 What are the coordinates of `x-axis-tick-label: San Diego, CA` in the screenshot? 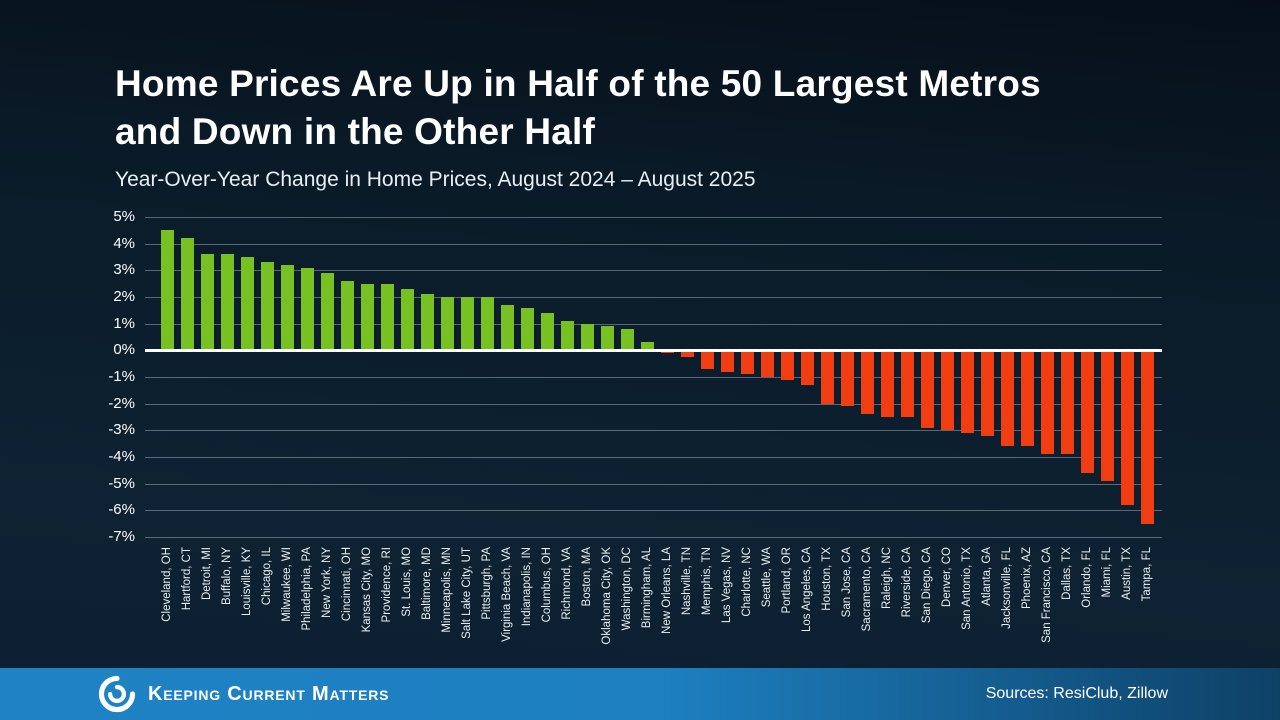 It's located at (927, 585).